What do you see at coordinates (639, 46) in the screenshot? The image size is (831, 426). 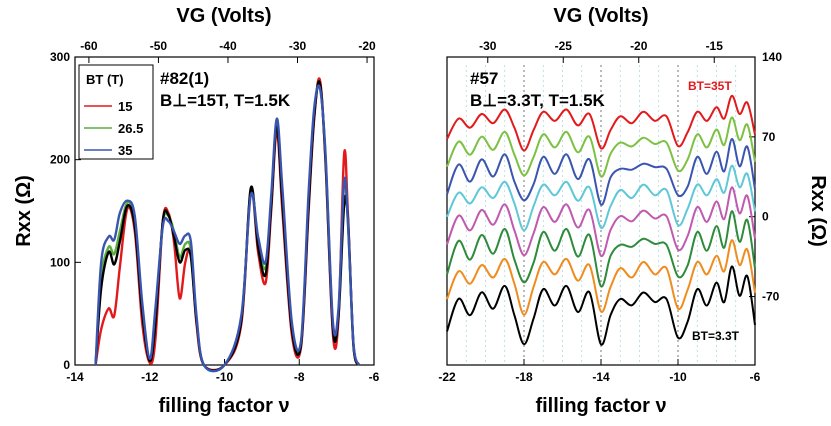 I see `right-top-tick-label: -20` at bounding box center [639, 46].